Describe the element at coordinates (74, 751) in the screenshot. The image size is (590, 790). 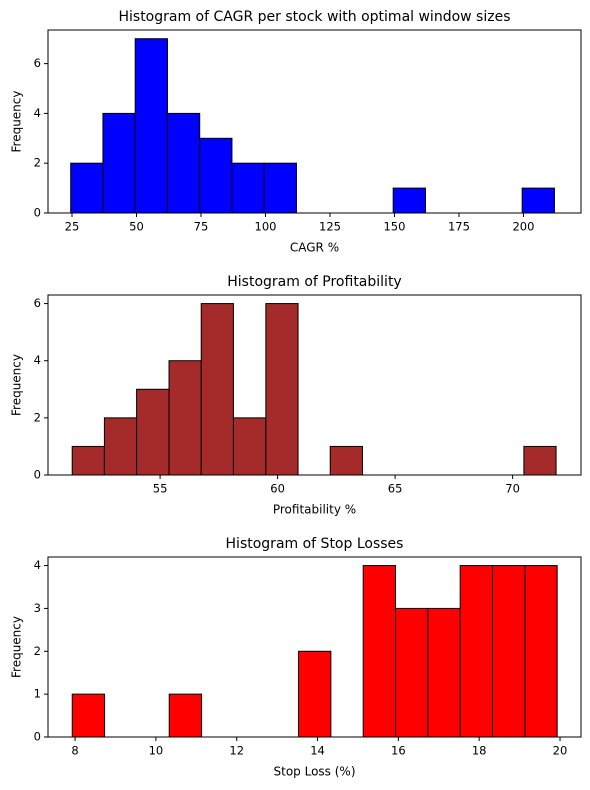
I see `x-tick-label: 8` at that location.